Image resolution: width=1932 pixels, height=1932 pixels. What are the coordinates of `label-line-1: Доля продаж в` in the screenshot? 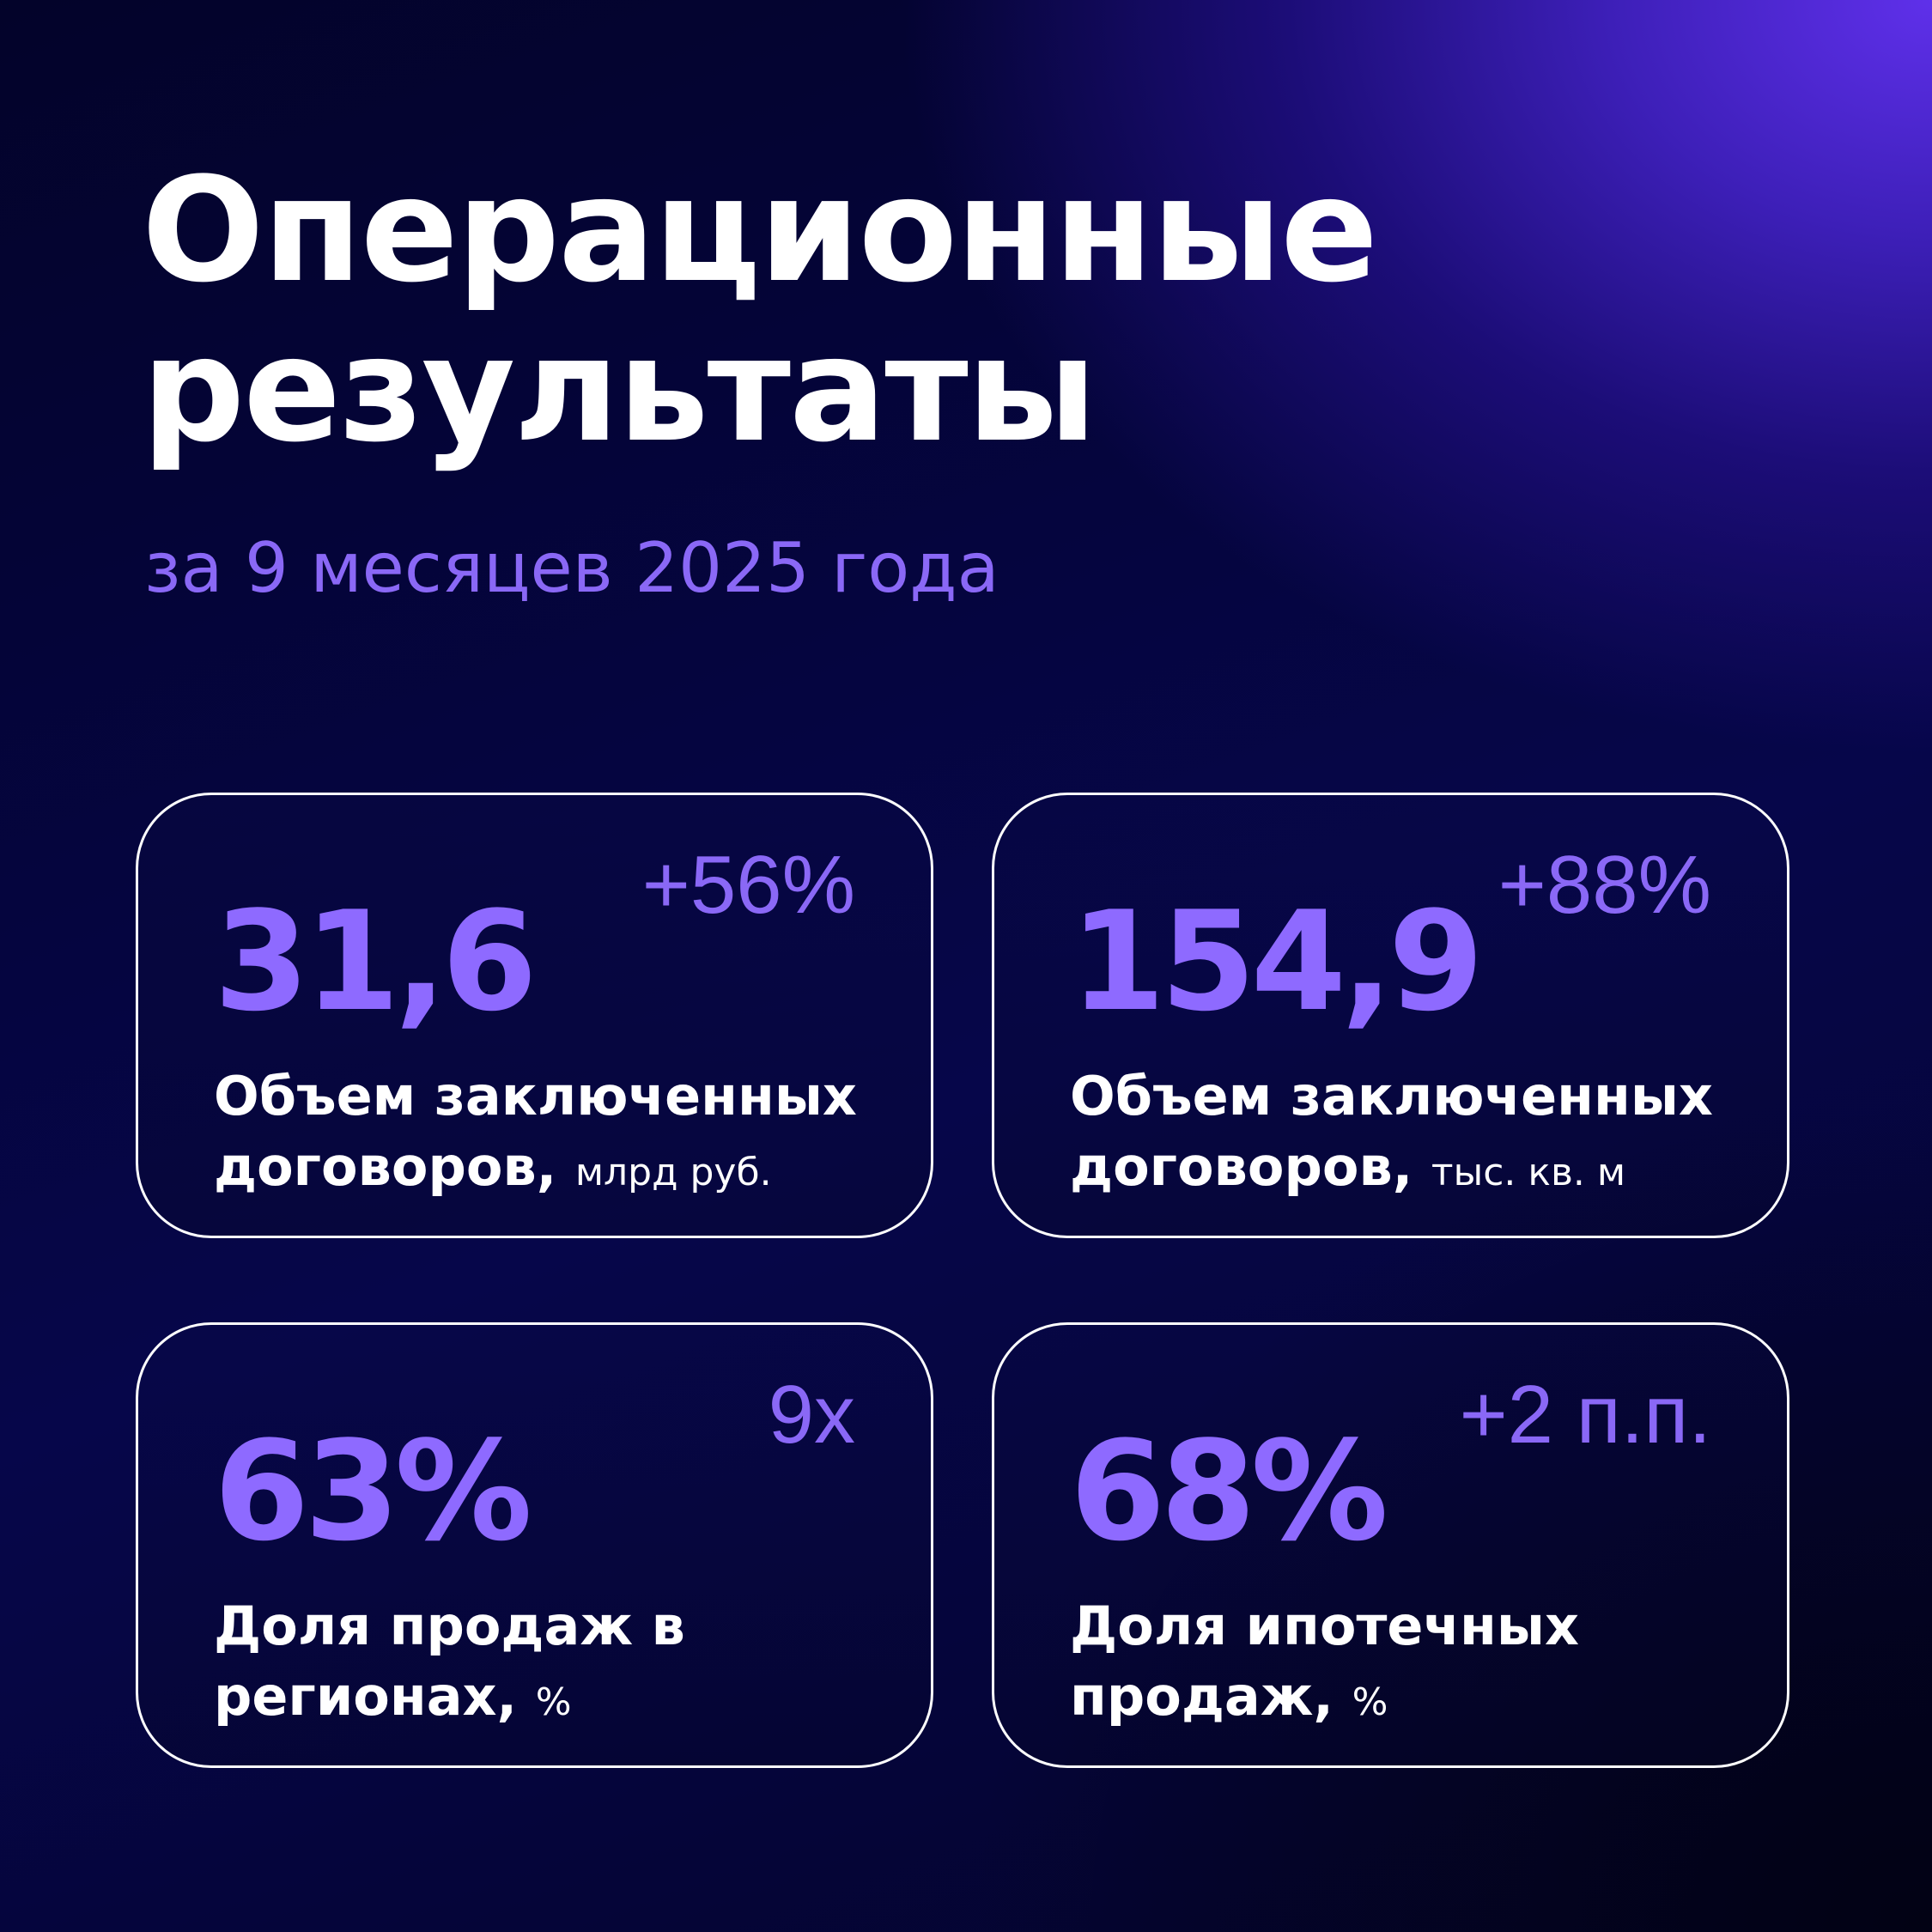 It's located at (450, 1626).